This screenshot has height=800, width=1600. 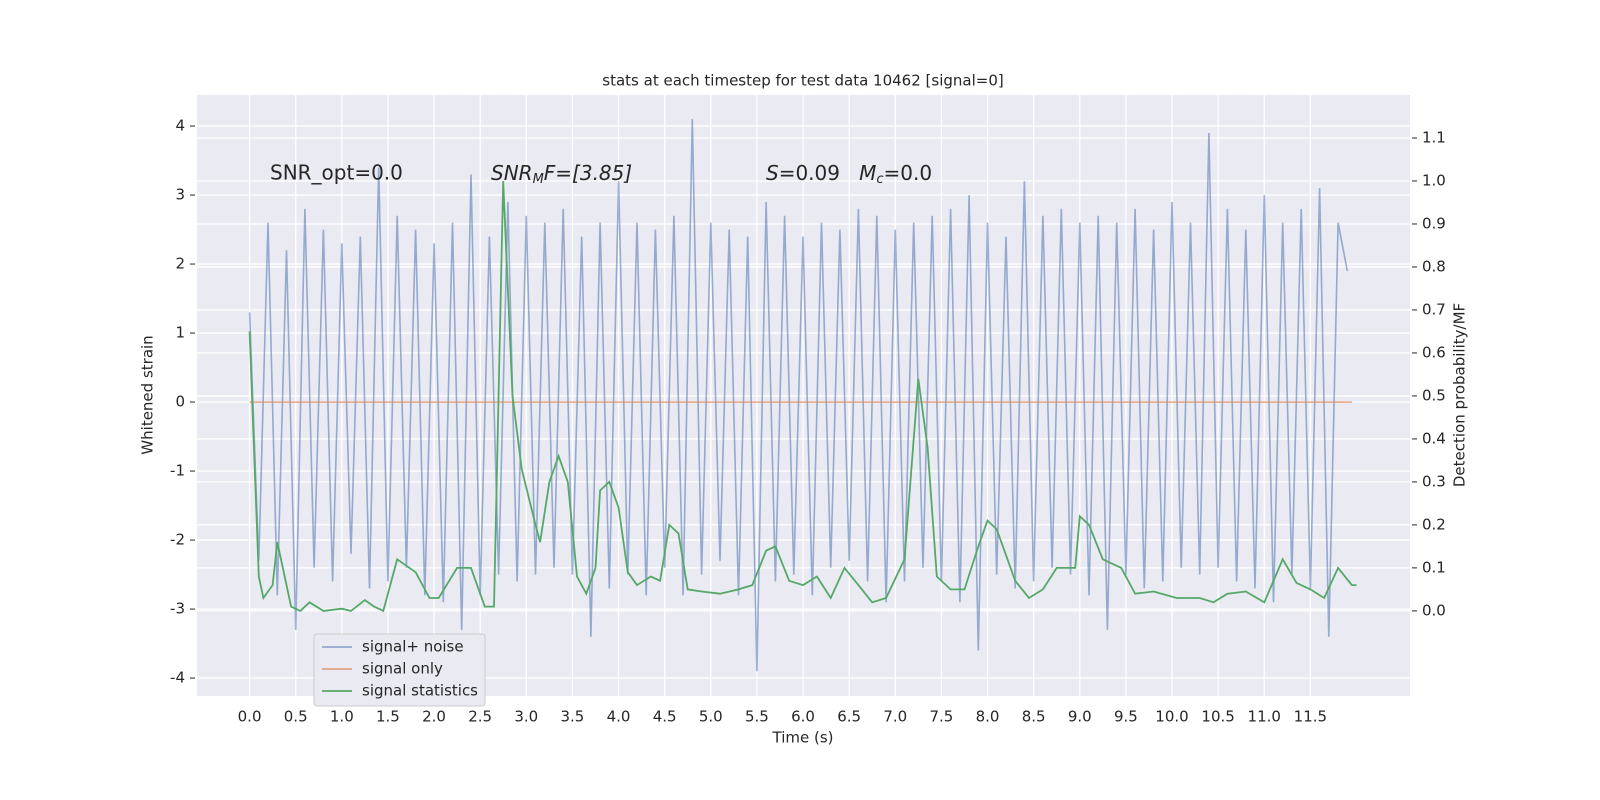 I want to click on y2-tick-label: 0.4, so click(x=1434, y=438).